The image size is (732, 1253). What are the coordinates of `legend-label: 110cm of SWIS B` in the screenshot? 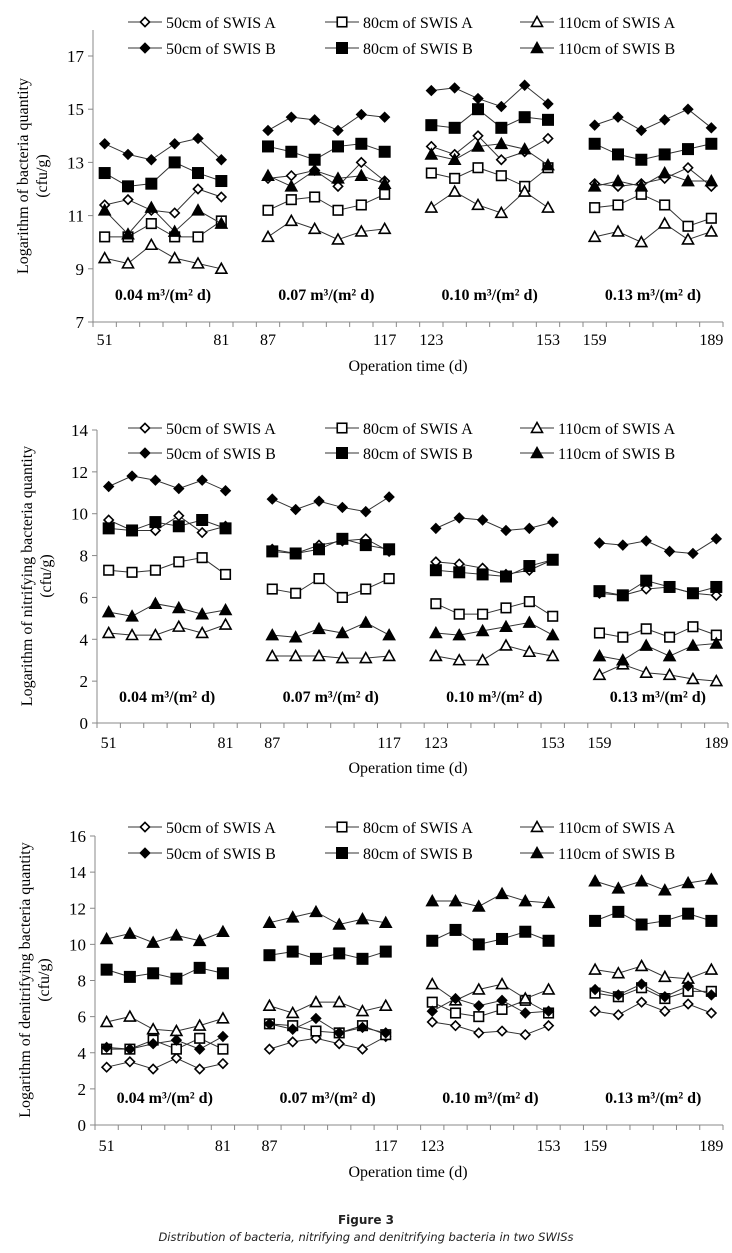 It's located at (616, 854).